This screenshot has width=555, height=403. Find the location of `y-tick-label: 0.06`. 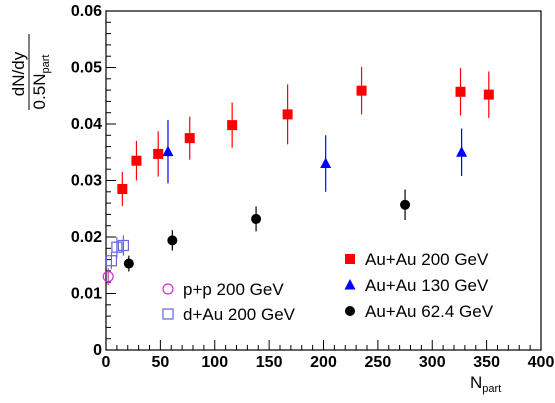

y-tick-label: 0.06 is located at coordinates (86, 11).